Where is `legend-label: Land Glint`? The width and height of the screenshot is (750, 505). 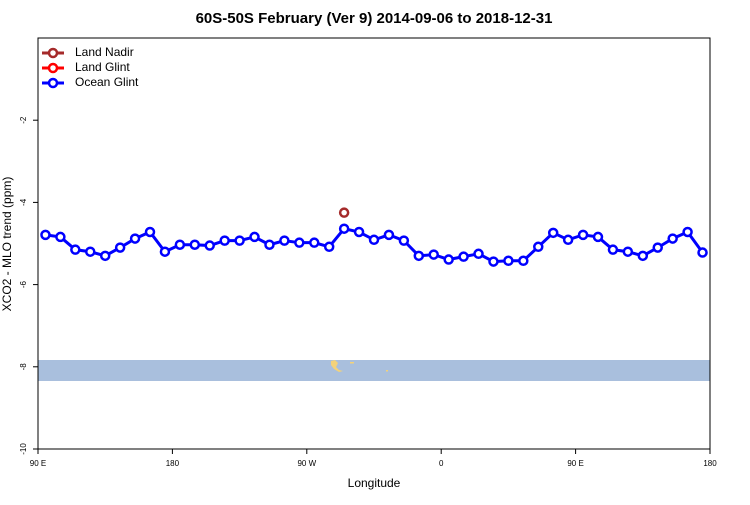 legend-label: Land Glint is located at coordinates (102, 67).